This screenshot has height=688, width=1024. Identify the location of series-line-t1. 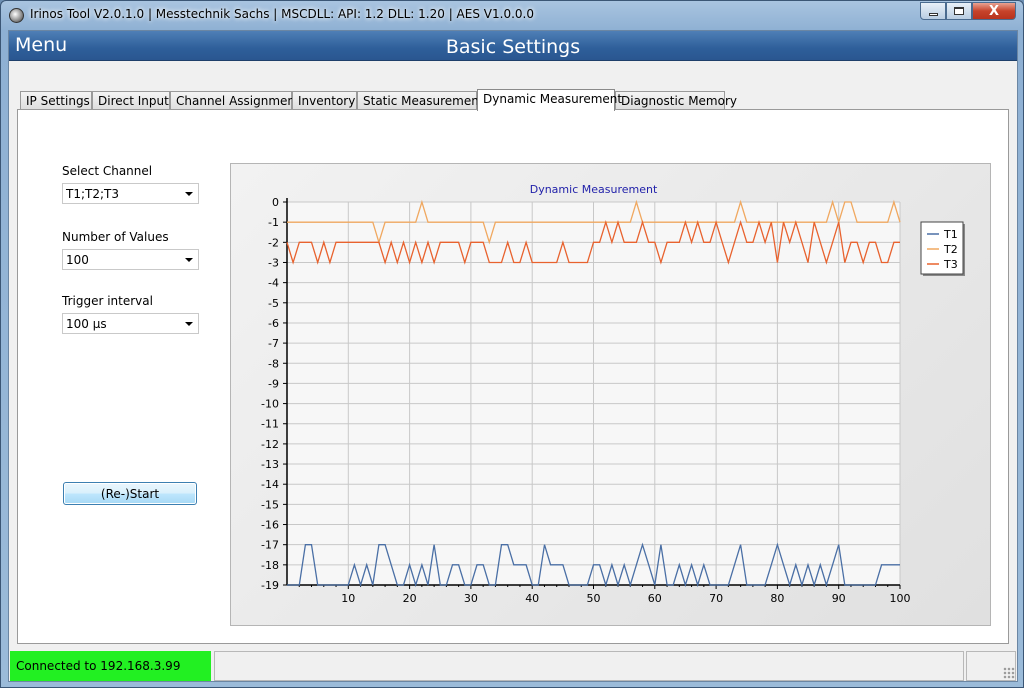
(593, 565).